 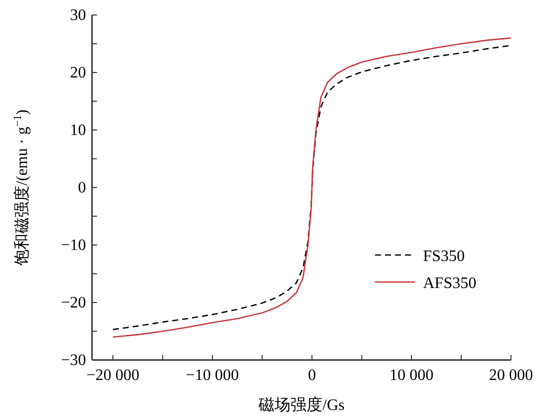 I want to click on y-tick-label: −10, so click(x=73, y=245).